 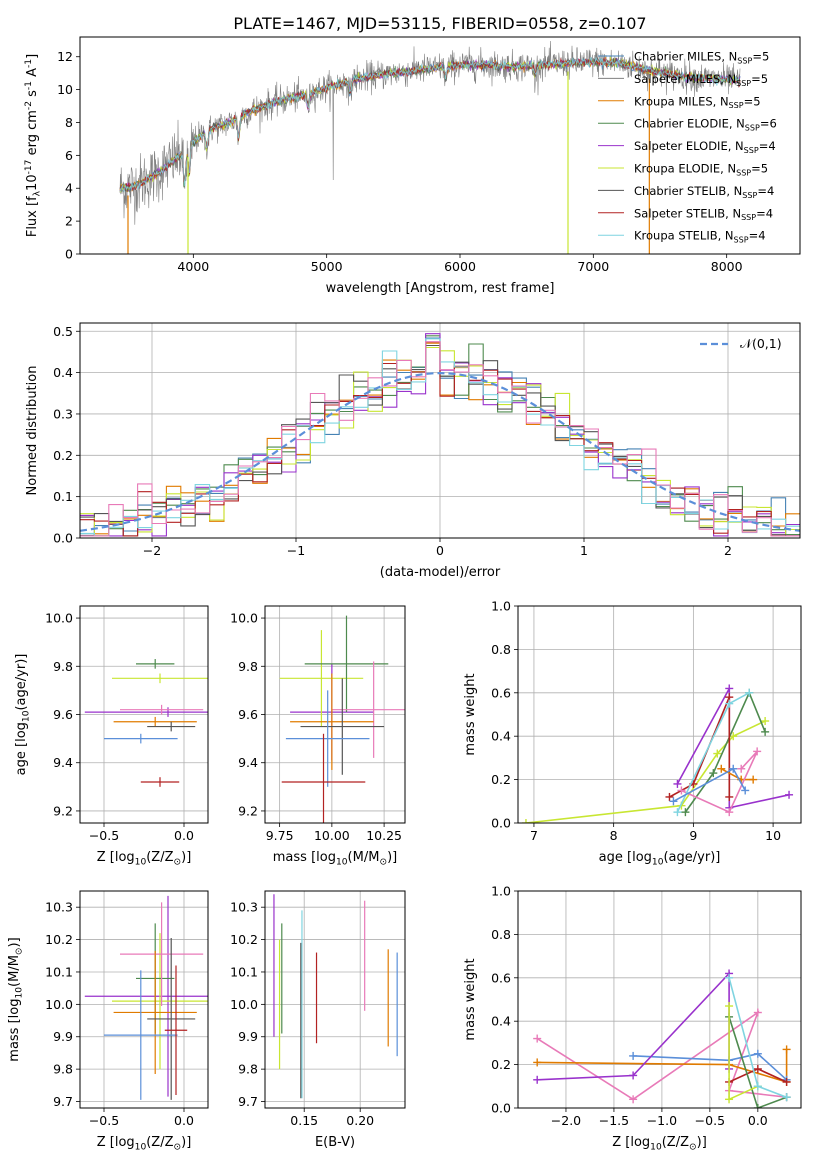 What do you see at coordinates (59, 907) in the screenshot?
I see `tick-label-y: 10.3` at bounding box center [59, 907].